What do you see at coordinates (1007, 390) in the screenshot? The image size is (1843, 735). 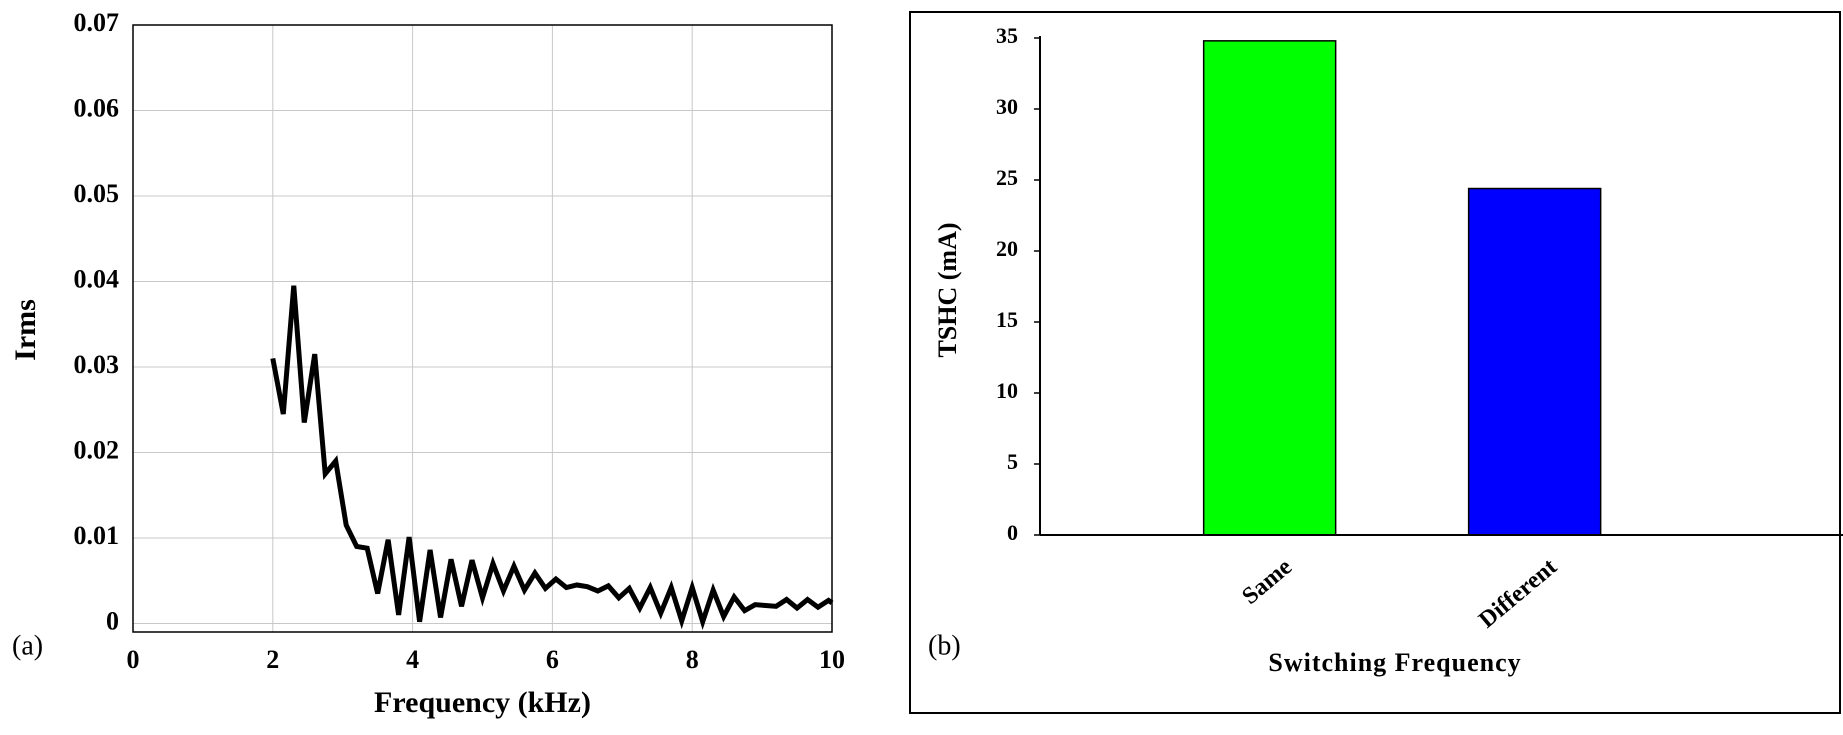 I see `y-tick-label: 10` at bounding box center [1007, 390].